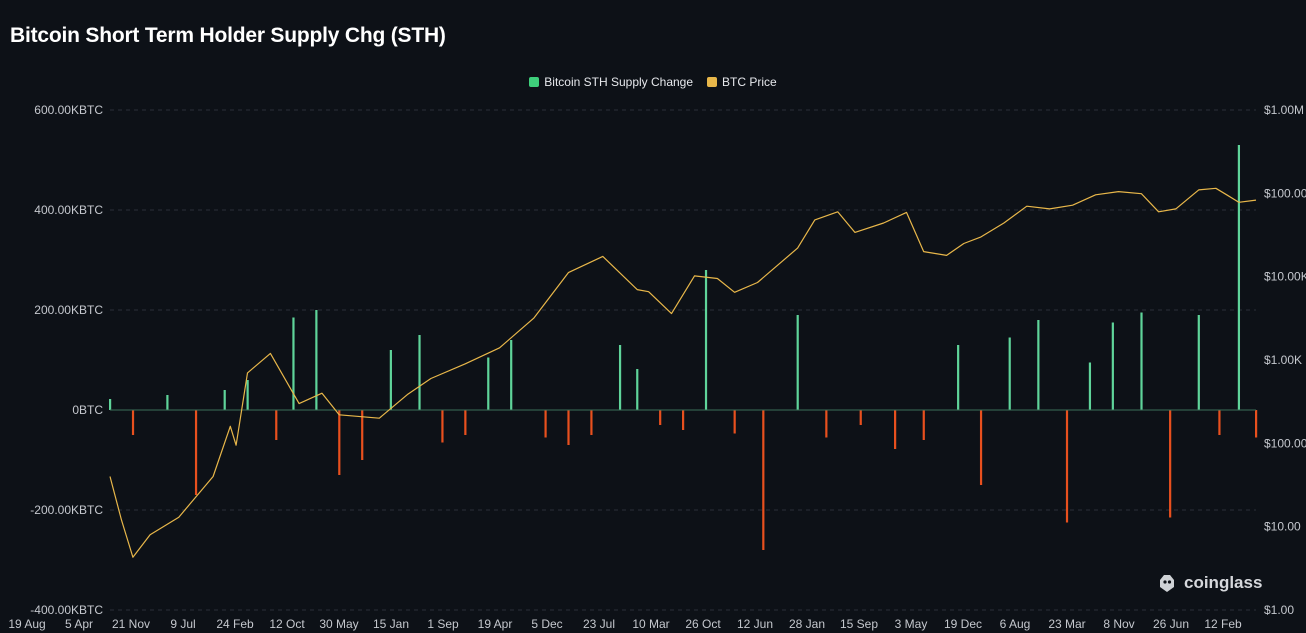 The height and width of the screenshot is (633, 1306). I want to click on x-tick-label: 6 Aug, so click(1015, 624).